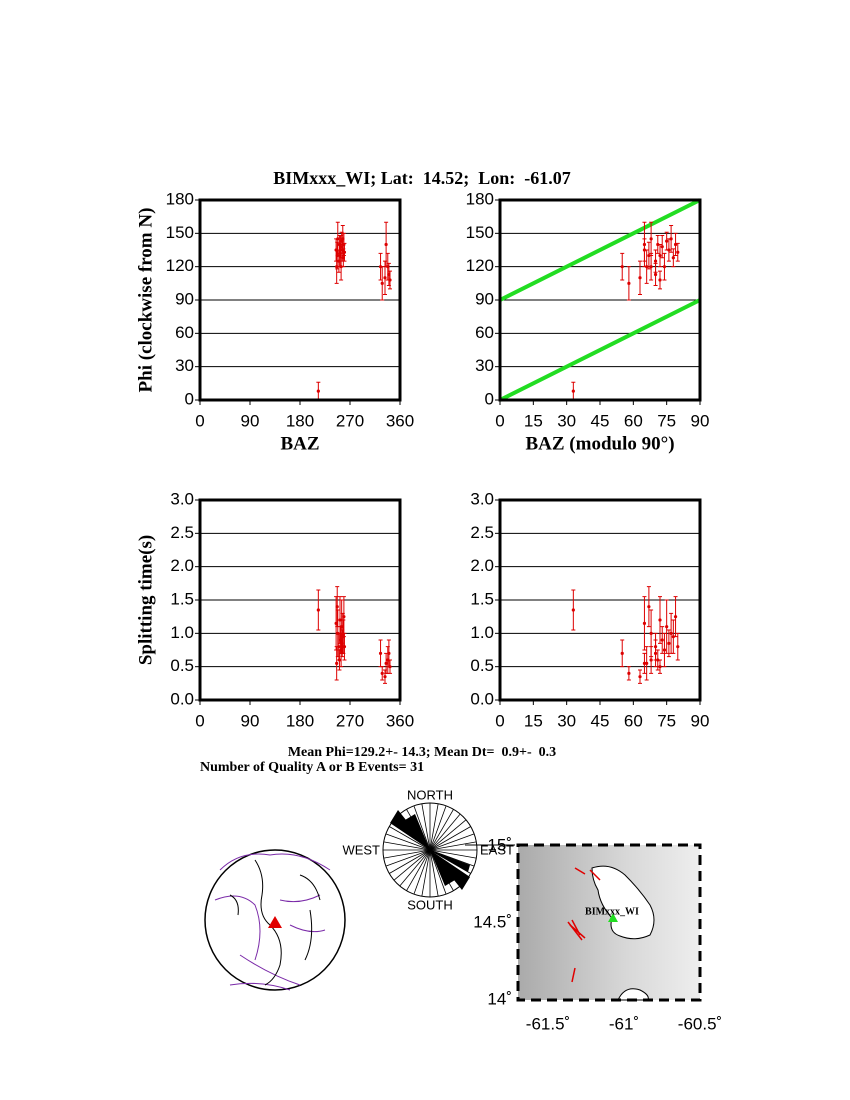 The image size is (850, 1100). What do you see at coordinates (566, 420) in the screenshot?
I see `x-tick-label: 30` at bounding box center [566, 420].